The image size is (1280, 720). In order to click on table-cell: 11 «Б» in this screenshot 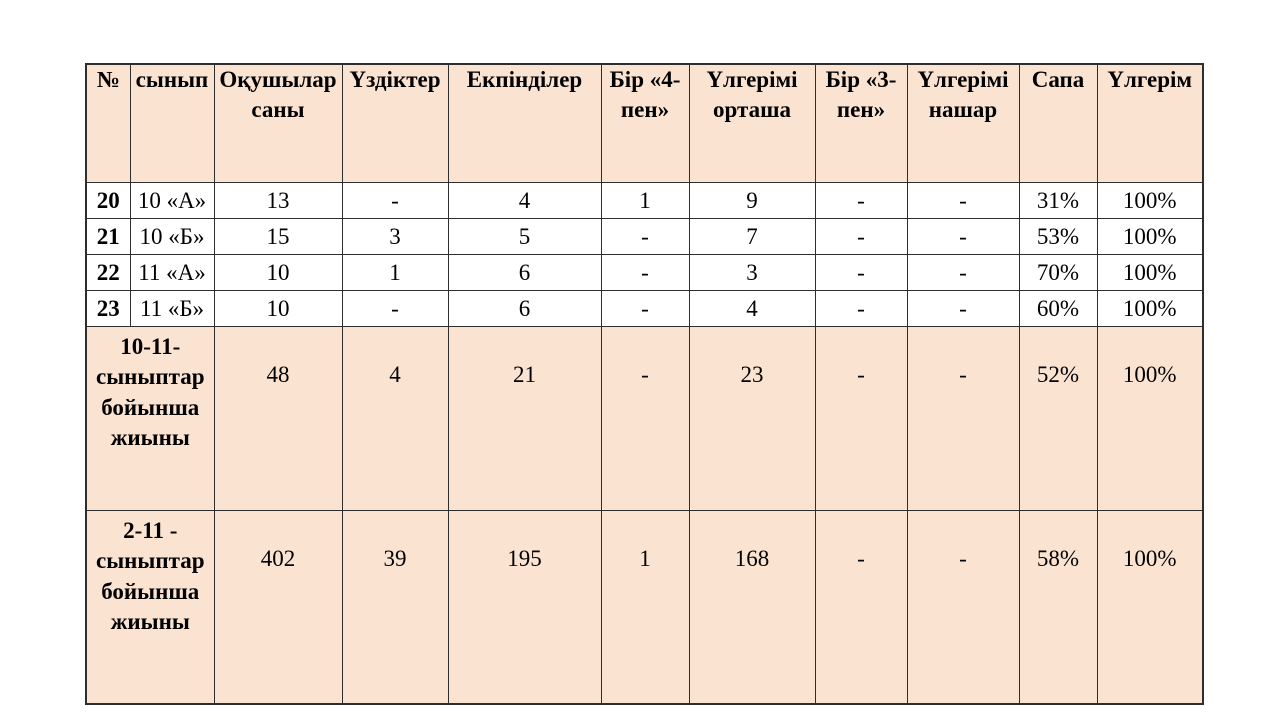, I will do `click(172, 308)`.